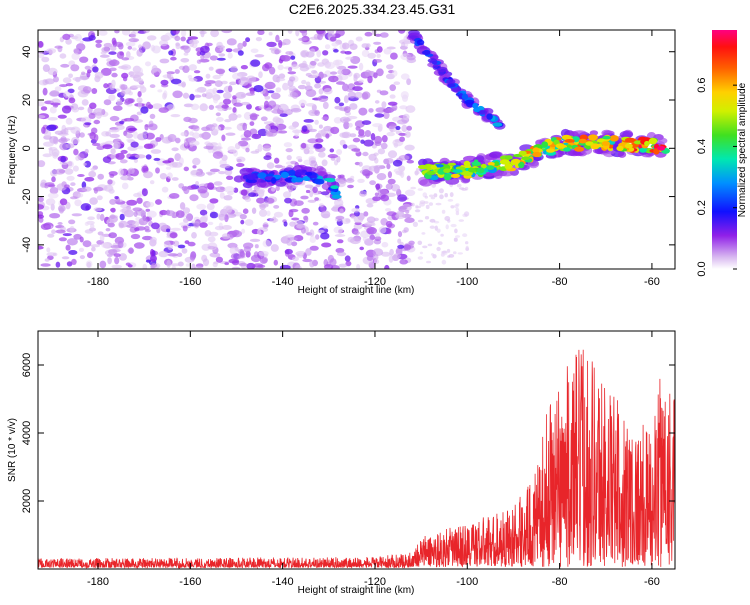  Describe the element at coordinates (724, 149) in the screenshot. I see `colorbar-gradient` at that location.